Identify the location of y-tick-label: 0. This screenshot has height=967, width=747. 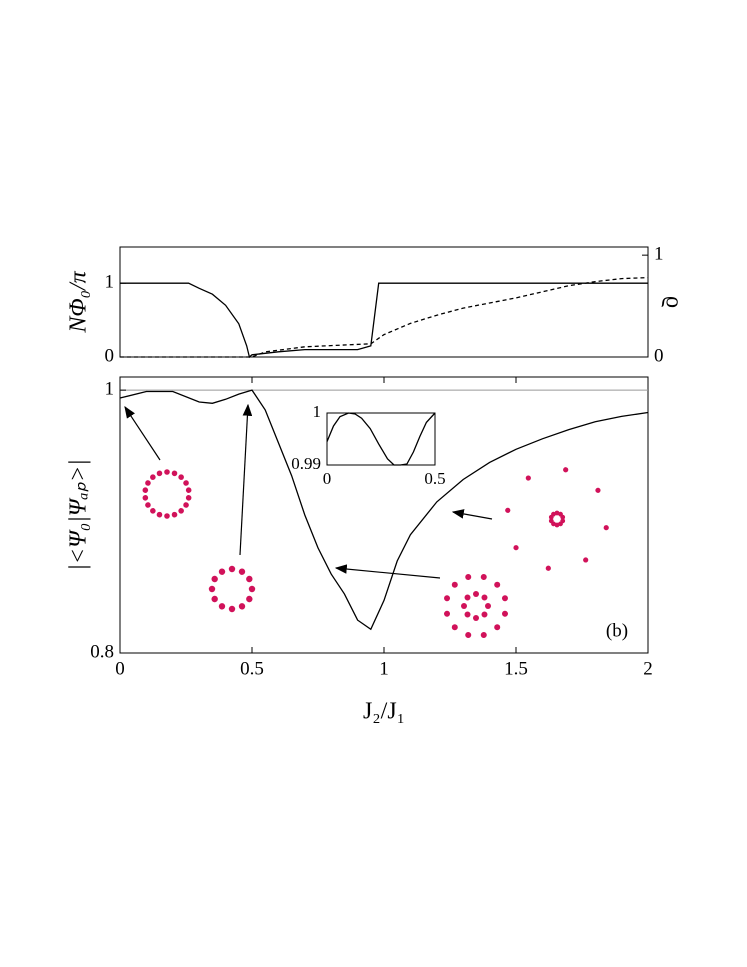
(110, 355).